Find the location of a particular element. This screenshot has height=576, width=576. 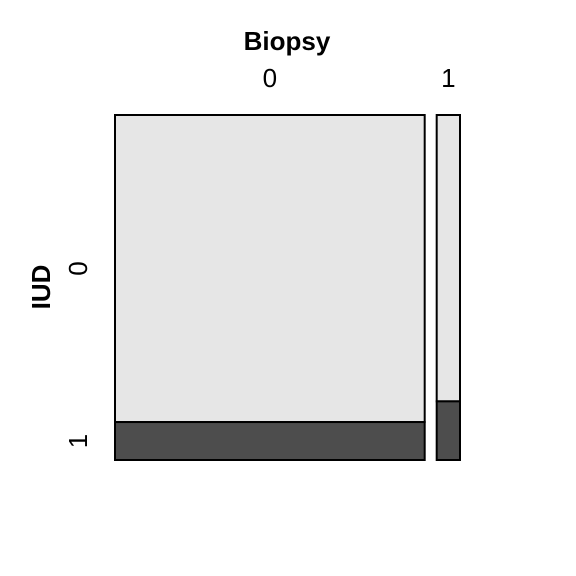

chart-title: Biopsy is located at coordinates (287, 41).